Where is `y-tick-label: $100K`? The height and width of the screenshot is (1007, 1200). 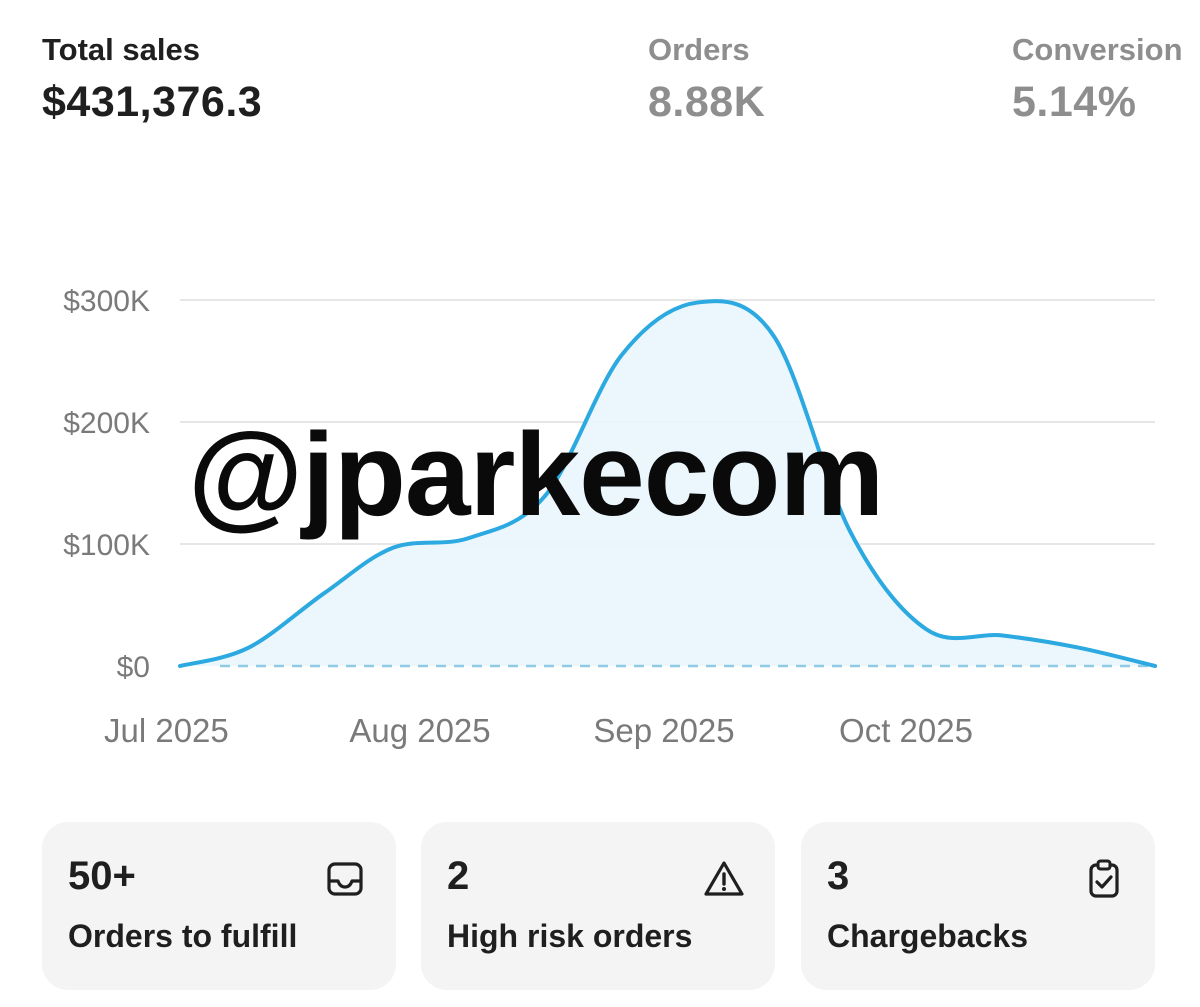
y-tick-label: $100K is located at coordinates (106, 545).